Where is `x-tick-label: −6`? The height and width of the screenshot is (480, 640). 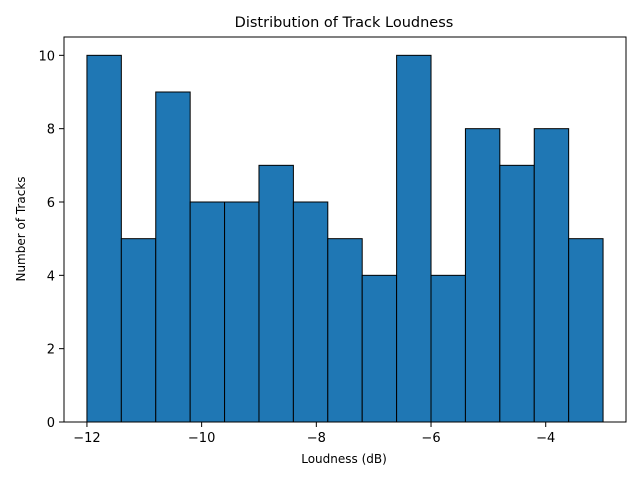
x-tick-label: −6 is located at coordinates (430, 438).